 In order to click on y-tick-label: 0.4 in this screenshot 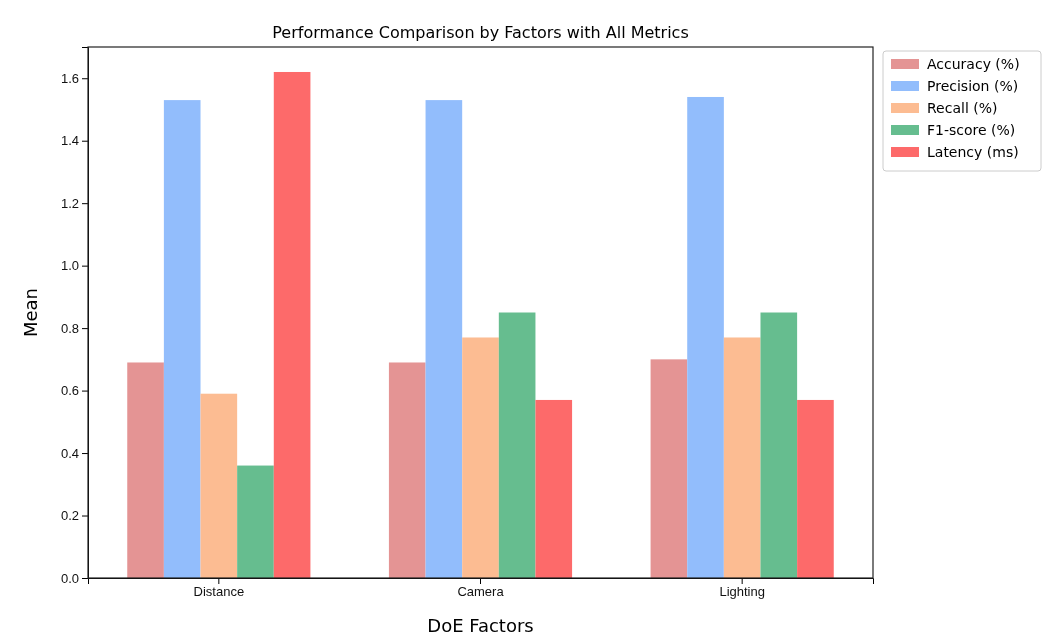, I will do `click(69, 453)`.